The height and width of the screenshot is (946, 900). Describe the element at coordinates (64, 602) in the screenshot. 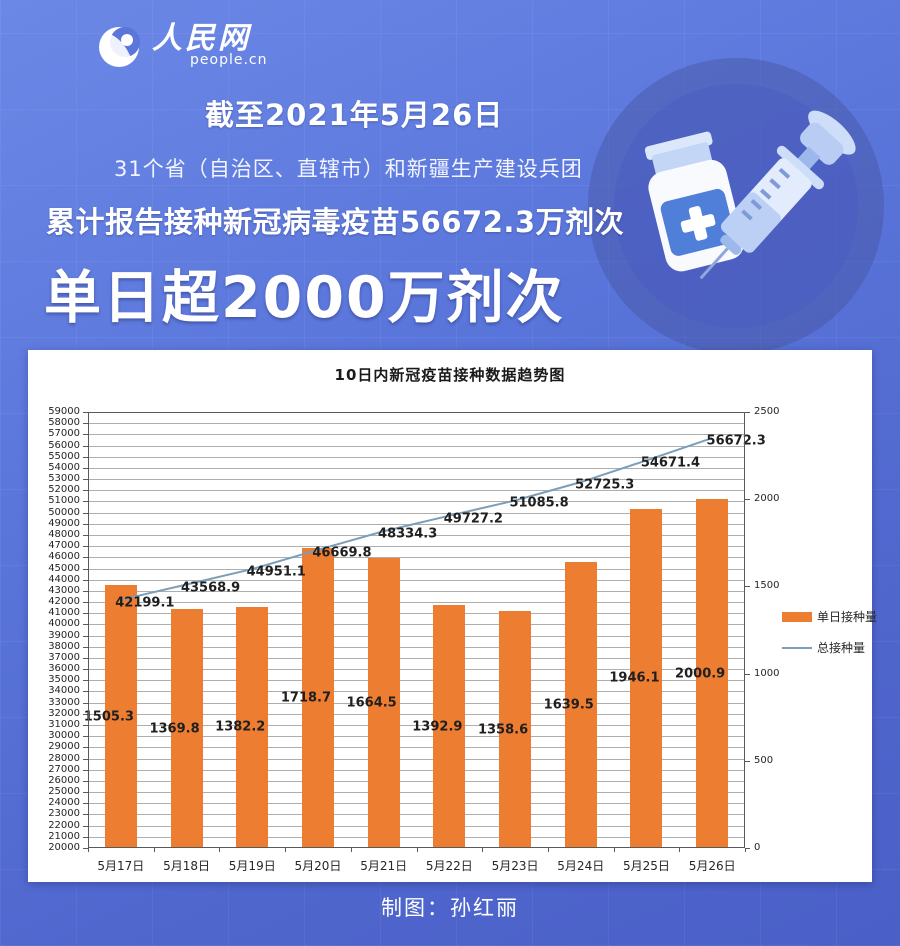

I see `left-axis-label: 42000` at that location.